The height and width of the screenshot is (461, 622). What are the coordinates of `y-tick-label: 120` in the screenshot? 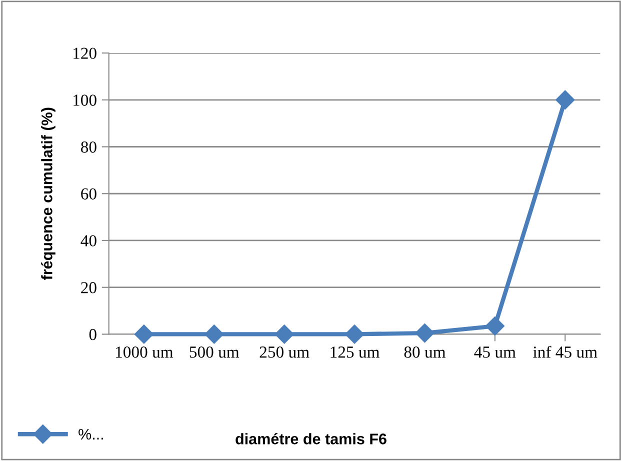 It's located at (85, 53).